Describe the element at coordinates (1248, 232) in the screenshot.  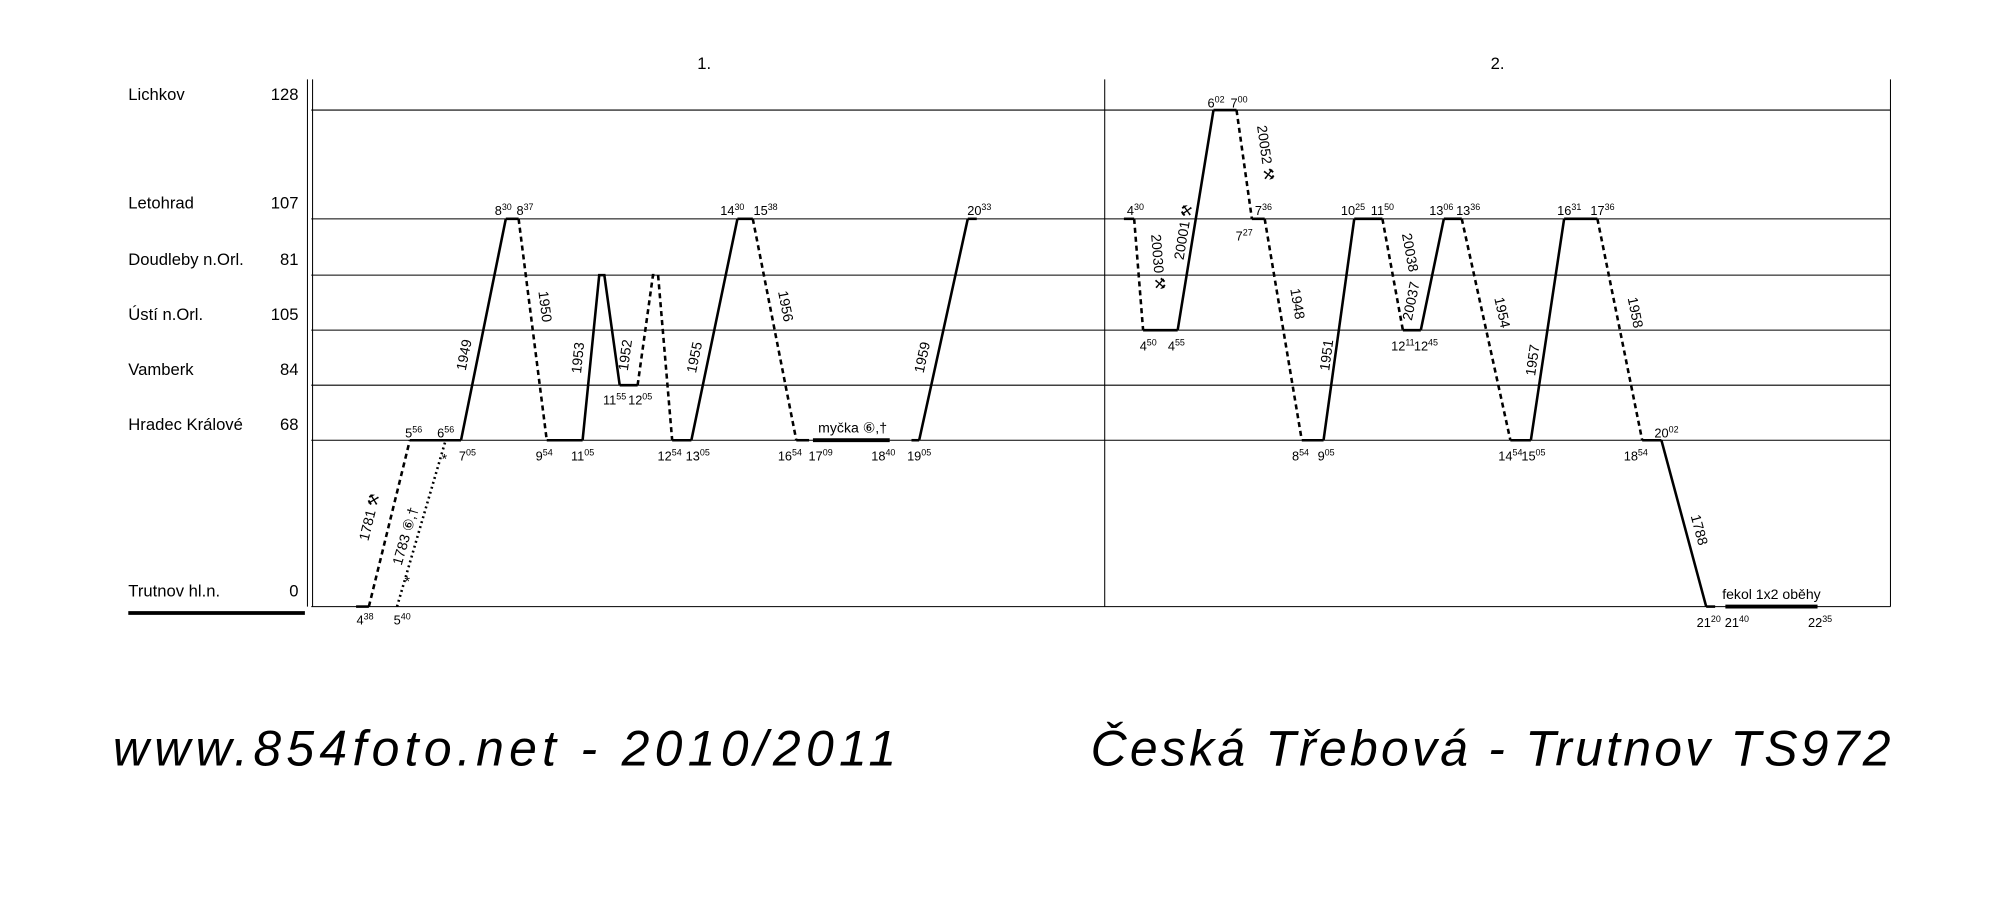
I see `time-minute: 27` at that location.